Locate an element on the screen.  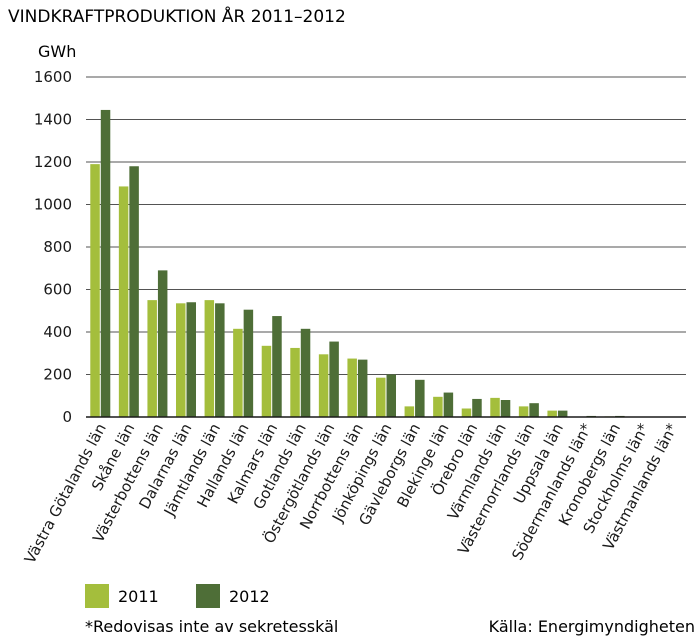
y-axis-unit: GWh is located at coordinates (57, 51).